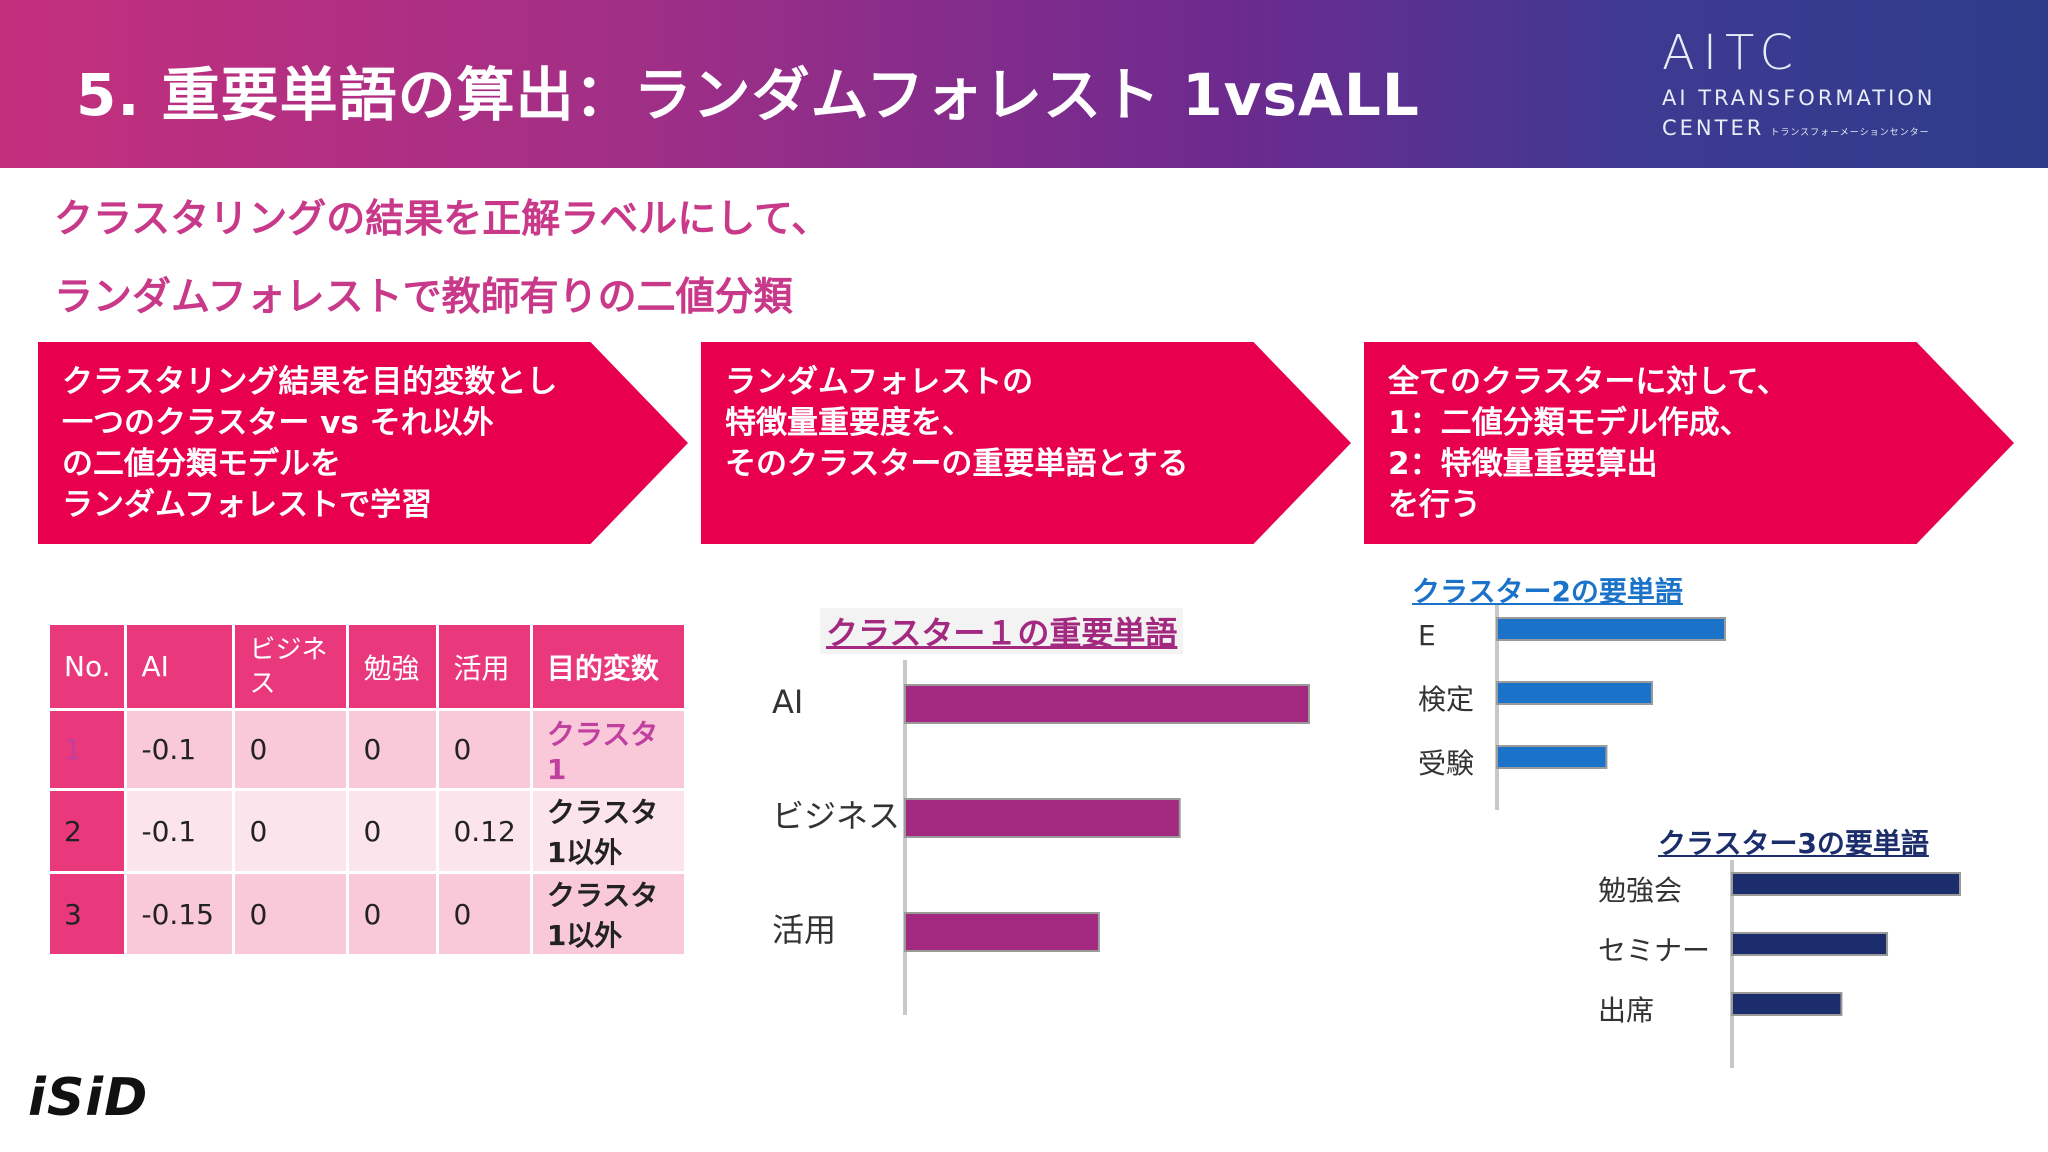  Describe the element at coordinates (957, 464) in the screenshot. I see `step-2-line: そのクラスターの重要単語とする` at that location.